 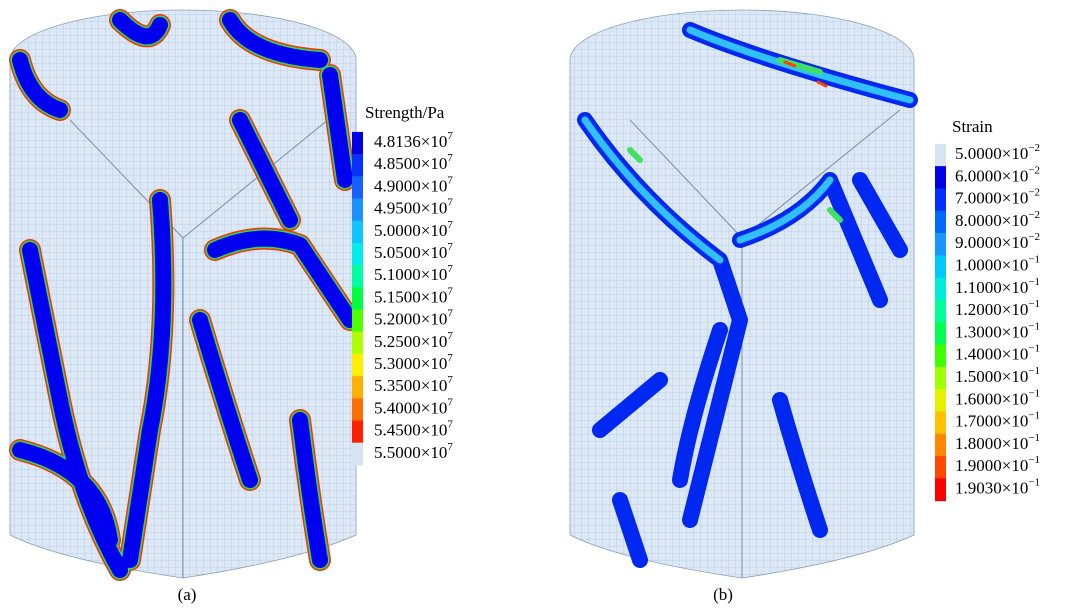 What do you see at coordinates (410, 363) in the screenshot?
I see `label-base: 5.3000×10` at bounding box center [410, 363].